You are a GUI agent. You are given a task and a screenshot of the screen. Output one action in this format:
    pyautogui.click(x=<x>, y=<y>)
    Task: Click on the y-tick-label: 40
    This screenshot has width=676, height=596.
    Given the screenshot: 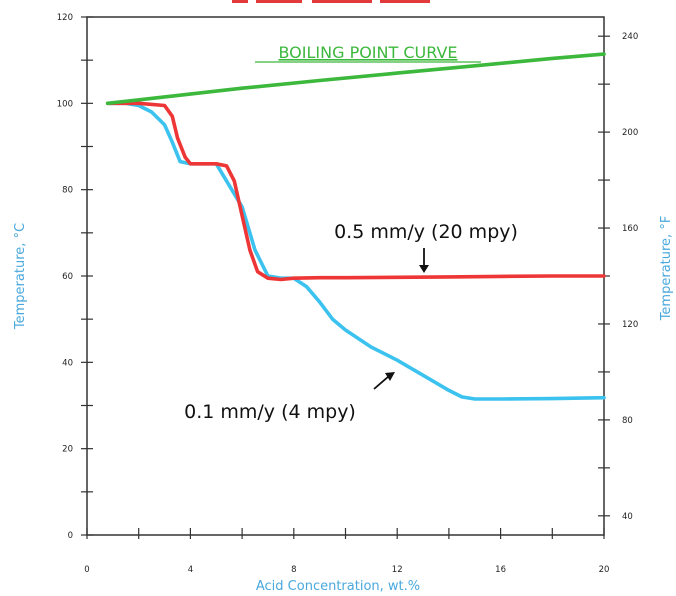 What is the action you would take?
    pyautogui.click(x=67, y=363)
    